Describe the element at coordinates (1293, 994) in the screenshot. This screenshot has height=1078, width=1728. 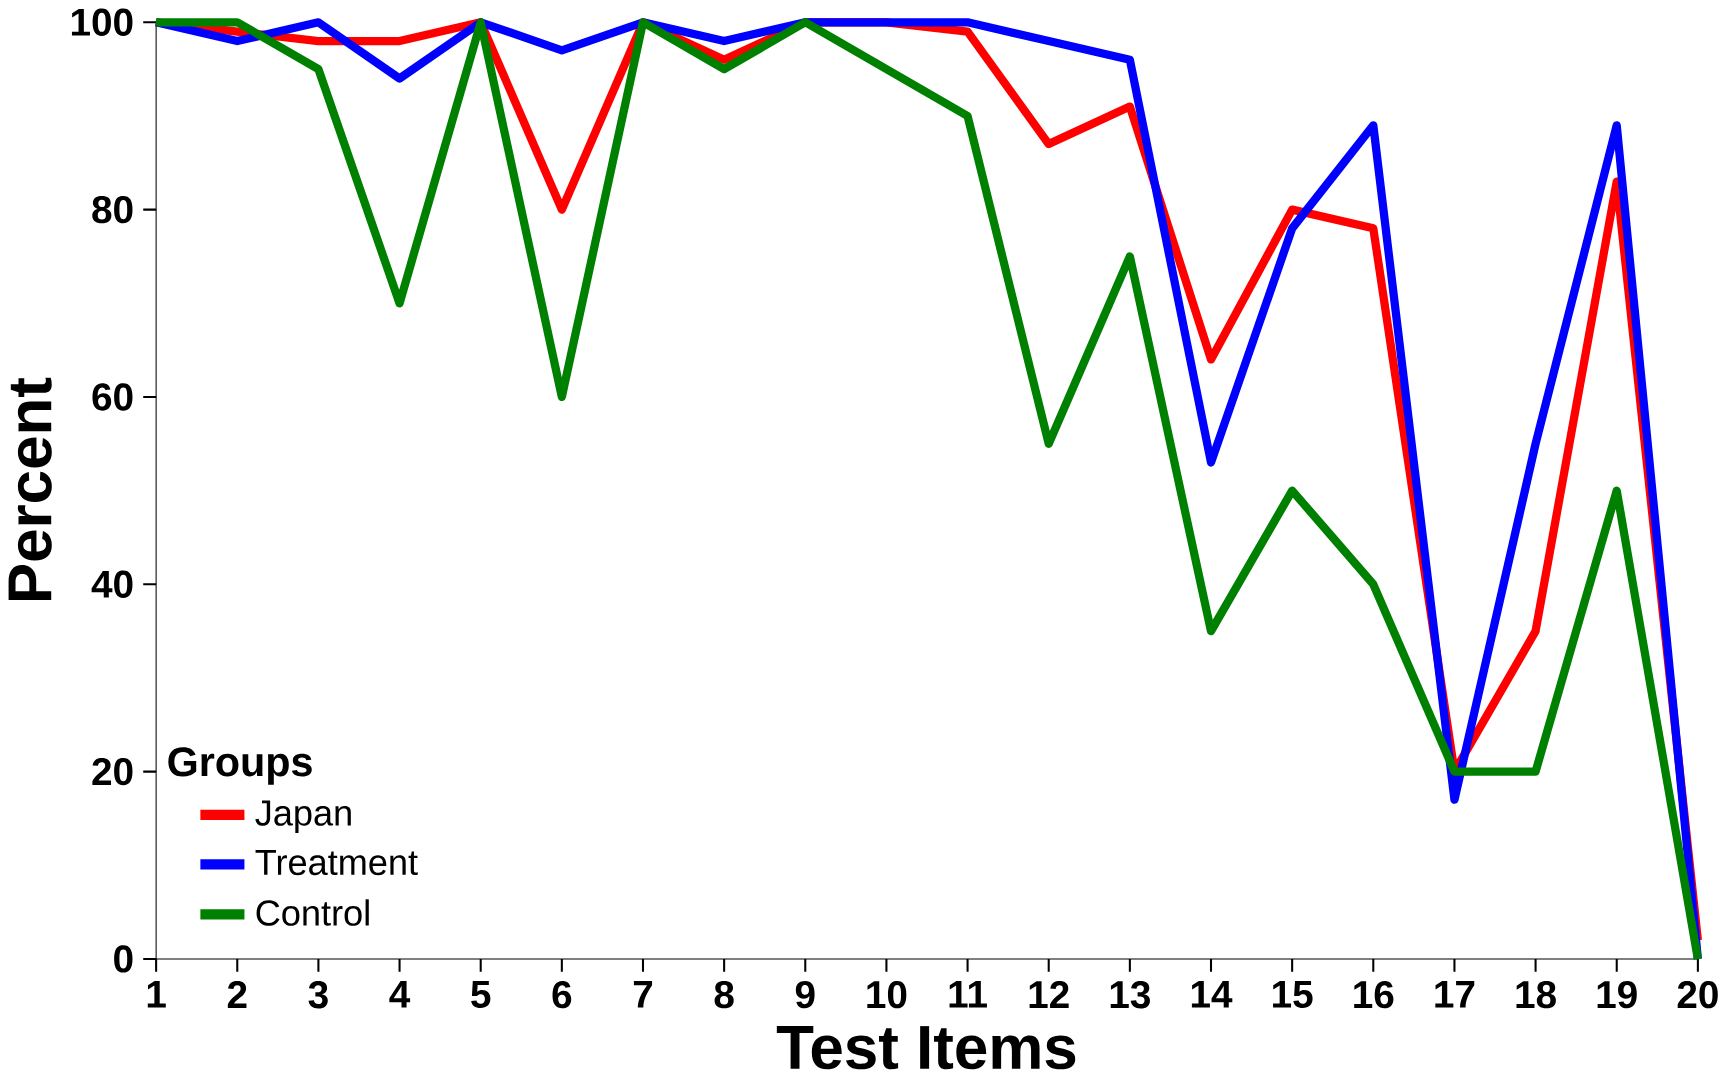
I see `x-tick-label: 15` at that location.